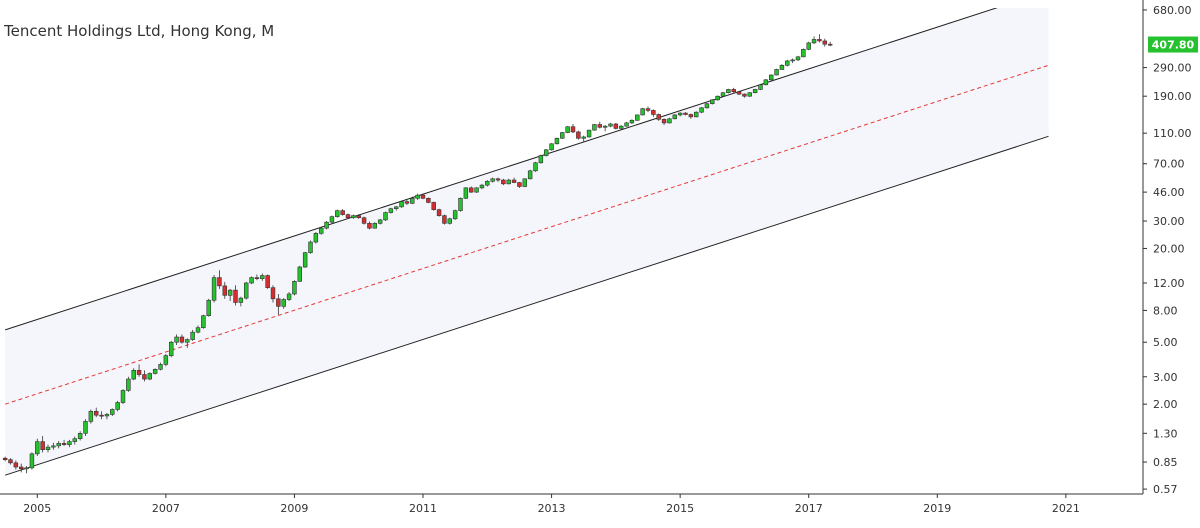 Image resolution: width=1200 pixels, height=528 pixels. I want to click on y-tick-label: 12.00, so click(1169, 283).